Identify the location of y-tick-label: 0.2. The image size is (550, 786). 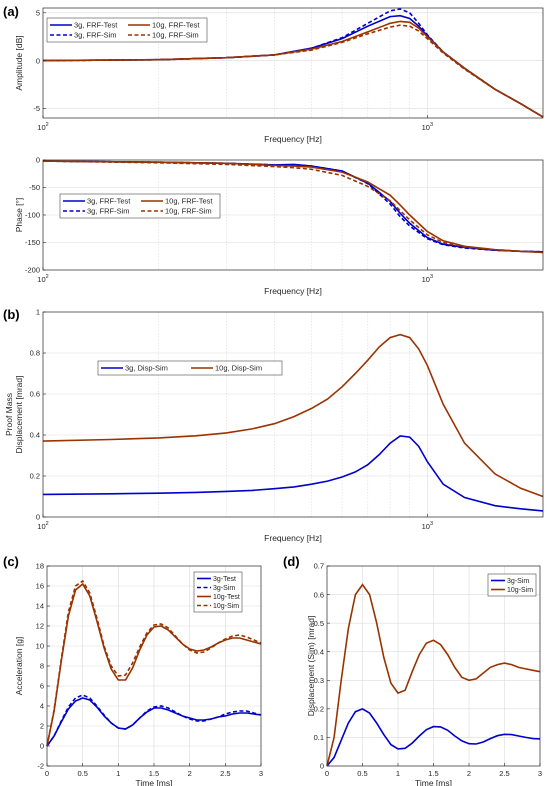
(35, 476).